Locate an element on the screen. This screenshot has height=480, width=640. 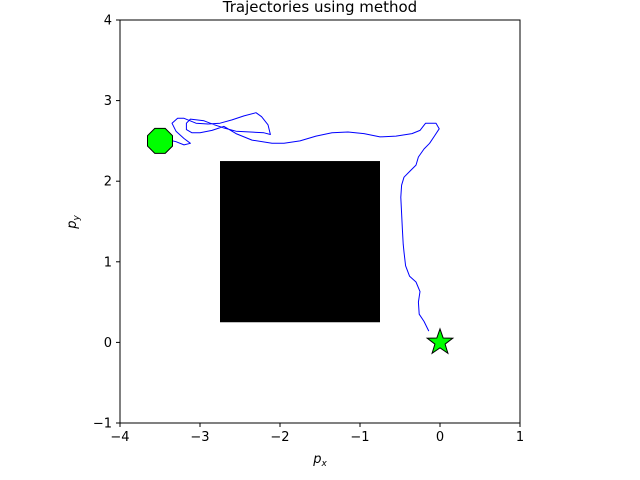
x-axis-title-subscript: x is located at coordinates (323, 464).